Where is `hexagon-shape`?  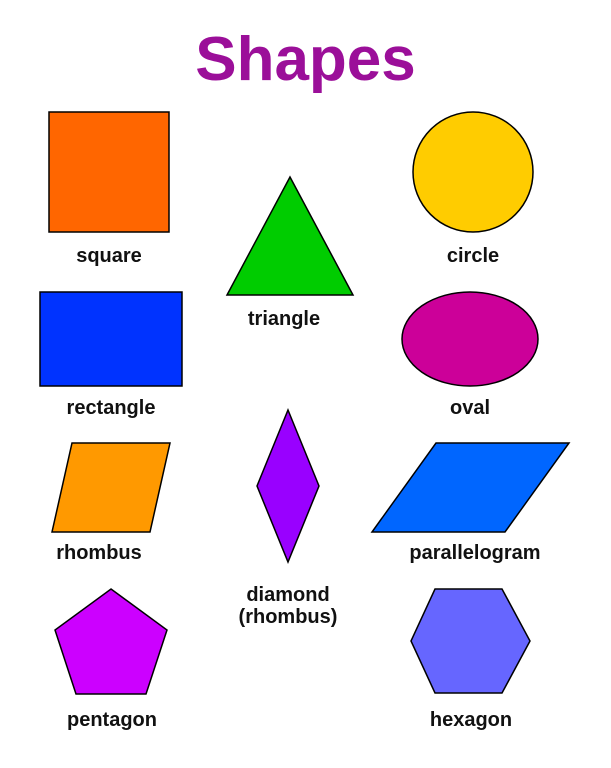 hexagon-shape is located at coordinates (470, 641).